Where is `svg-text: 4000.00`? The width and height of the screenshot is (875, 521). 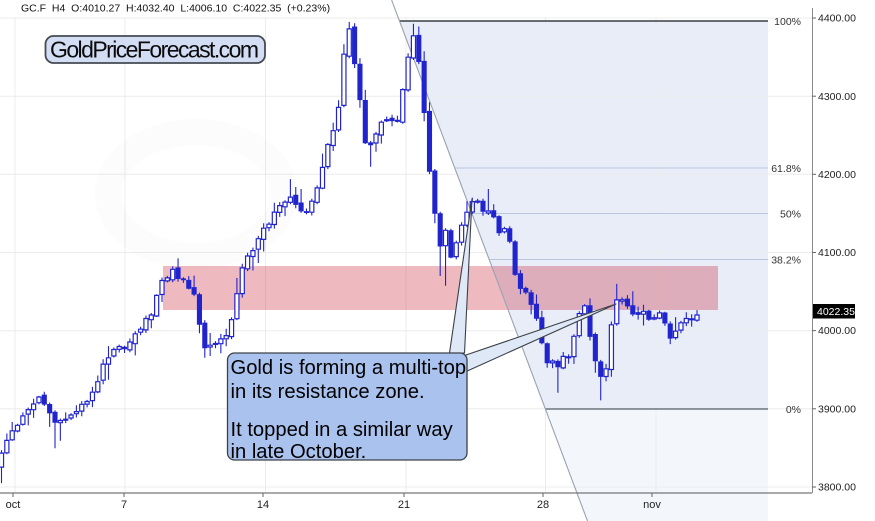
svg-text: 4000.00 is located at coordinates (837, 331).